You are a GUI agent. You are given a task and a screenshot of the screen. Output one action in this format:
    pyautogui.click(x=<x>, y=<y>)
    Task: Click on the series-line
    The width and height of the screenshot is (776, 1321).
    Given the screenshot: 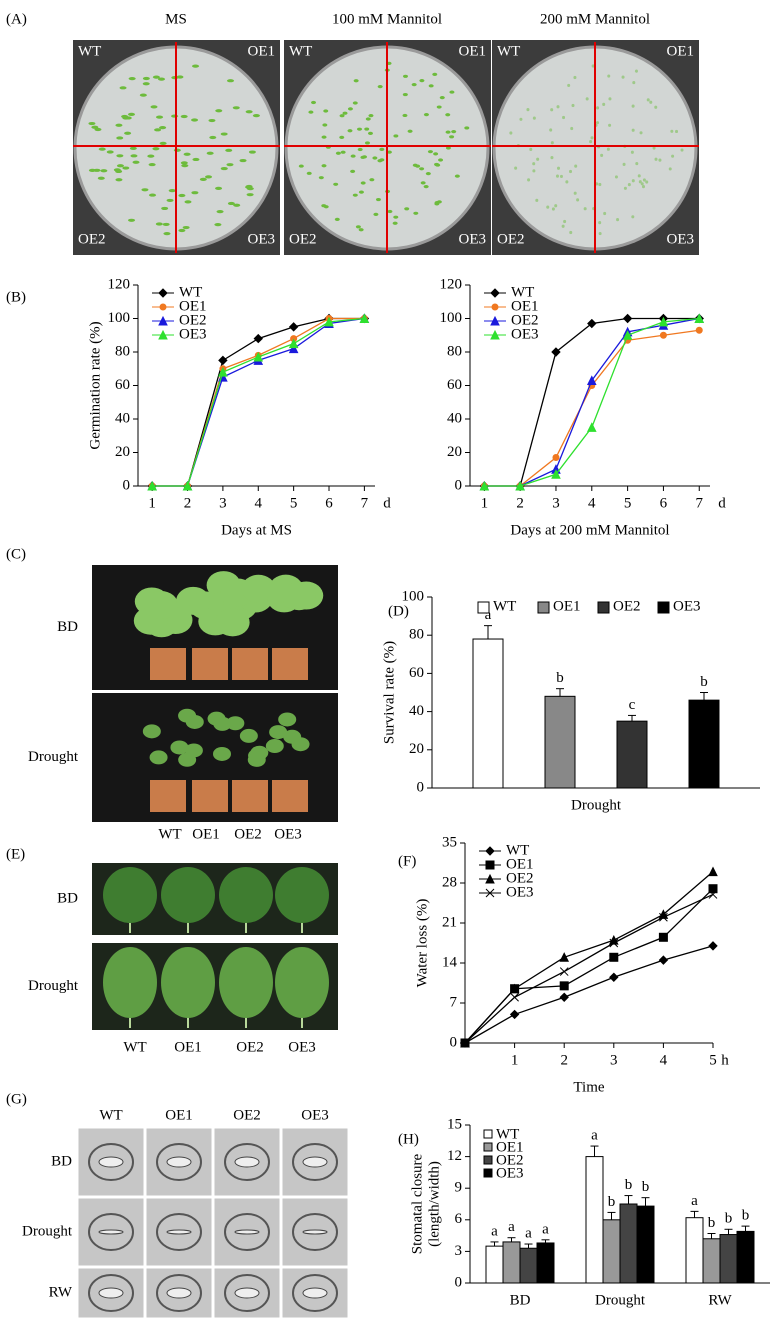 What is the action you would take?
    pyautogui.click(x=258, y=402)
    